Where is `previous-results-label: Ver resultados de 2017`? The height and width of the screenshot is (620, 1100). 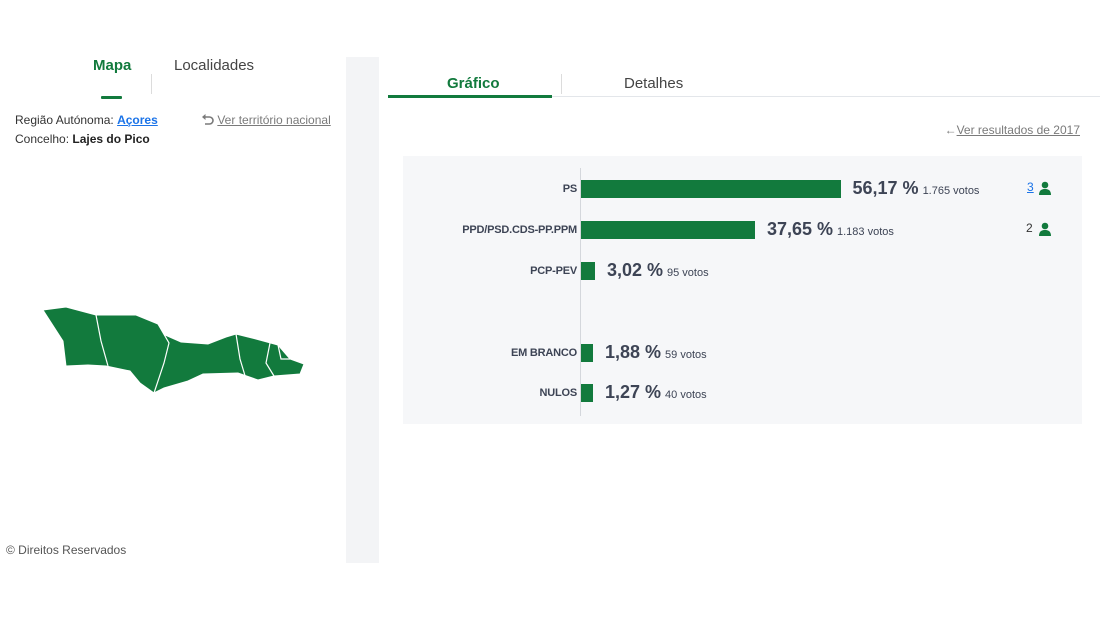 previous-results-label: Ver resultados de 2017 is located at coordinates (1018, 130).